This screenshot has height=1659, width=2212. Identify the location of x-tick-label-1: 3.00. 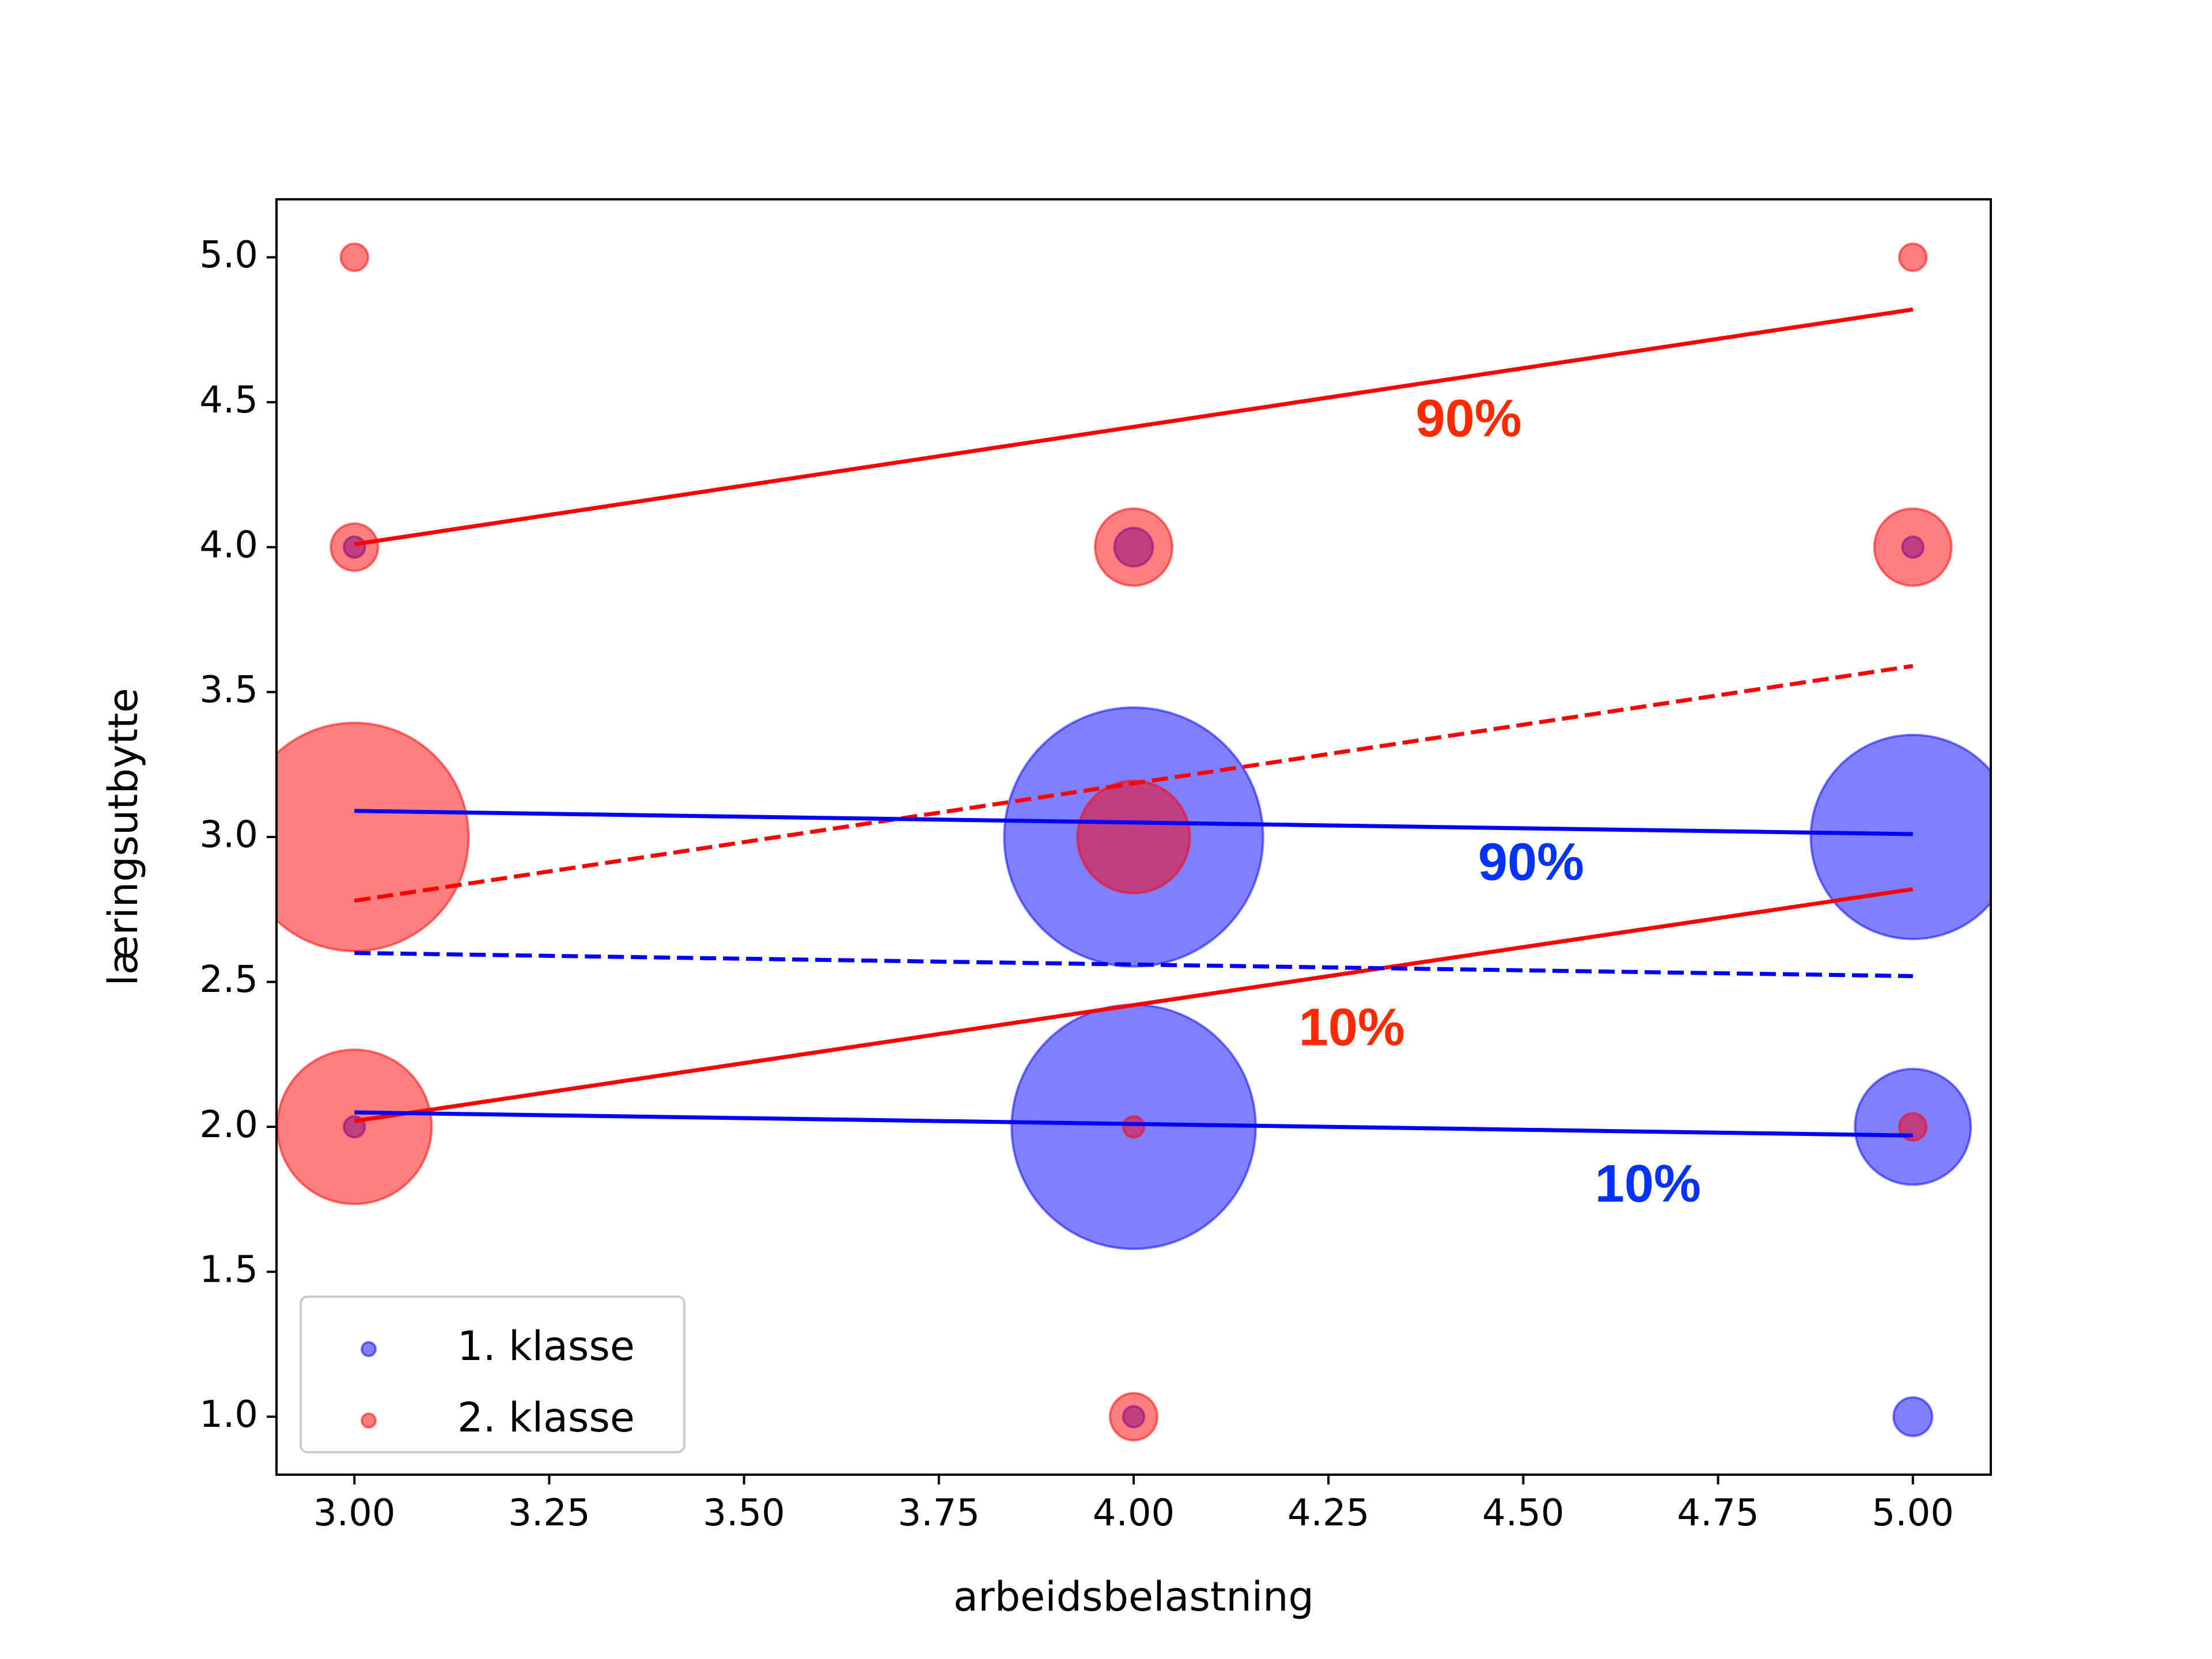
(354, 1513).